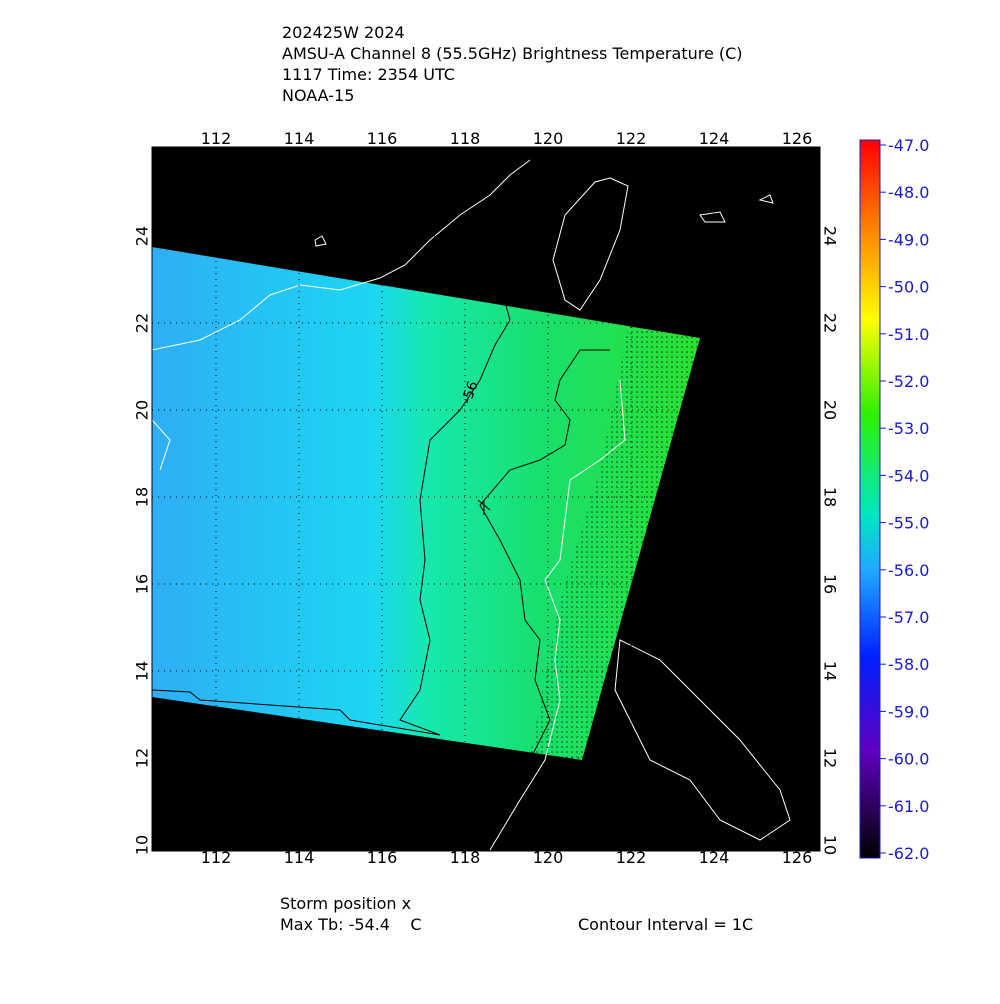  Describe the element at coordinates (465, 138) in the screenshot. I see `lon-label-top: 118` at that location.